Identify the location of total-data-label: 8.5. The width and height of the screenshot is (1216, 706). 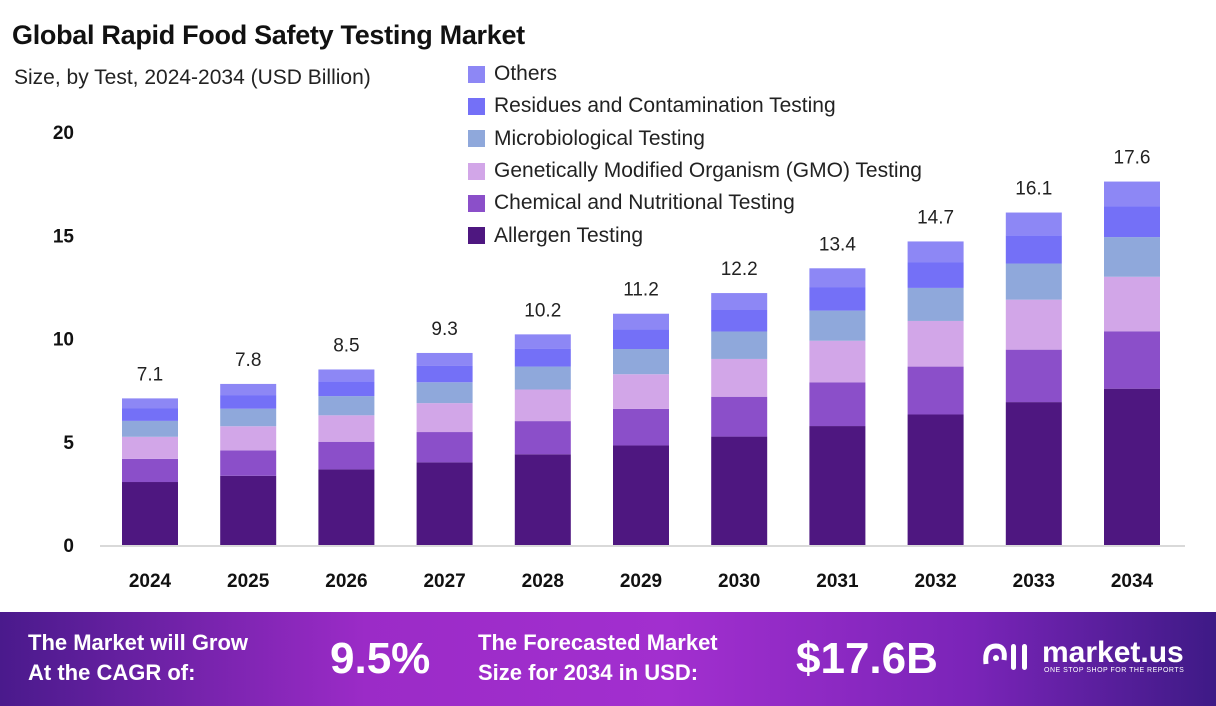
(346, 345).